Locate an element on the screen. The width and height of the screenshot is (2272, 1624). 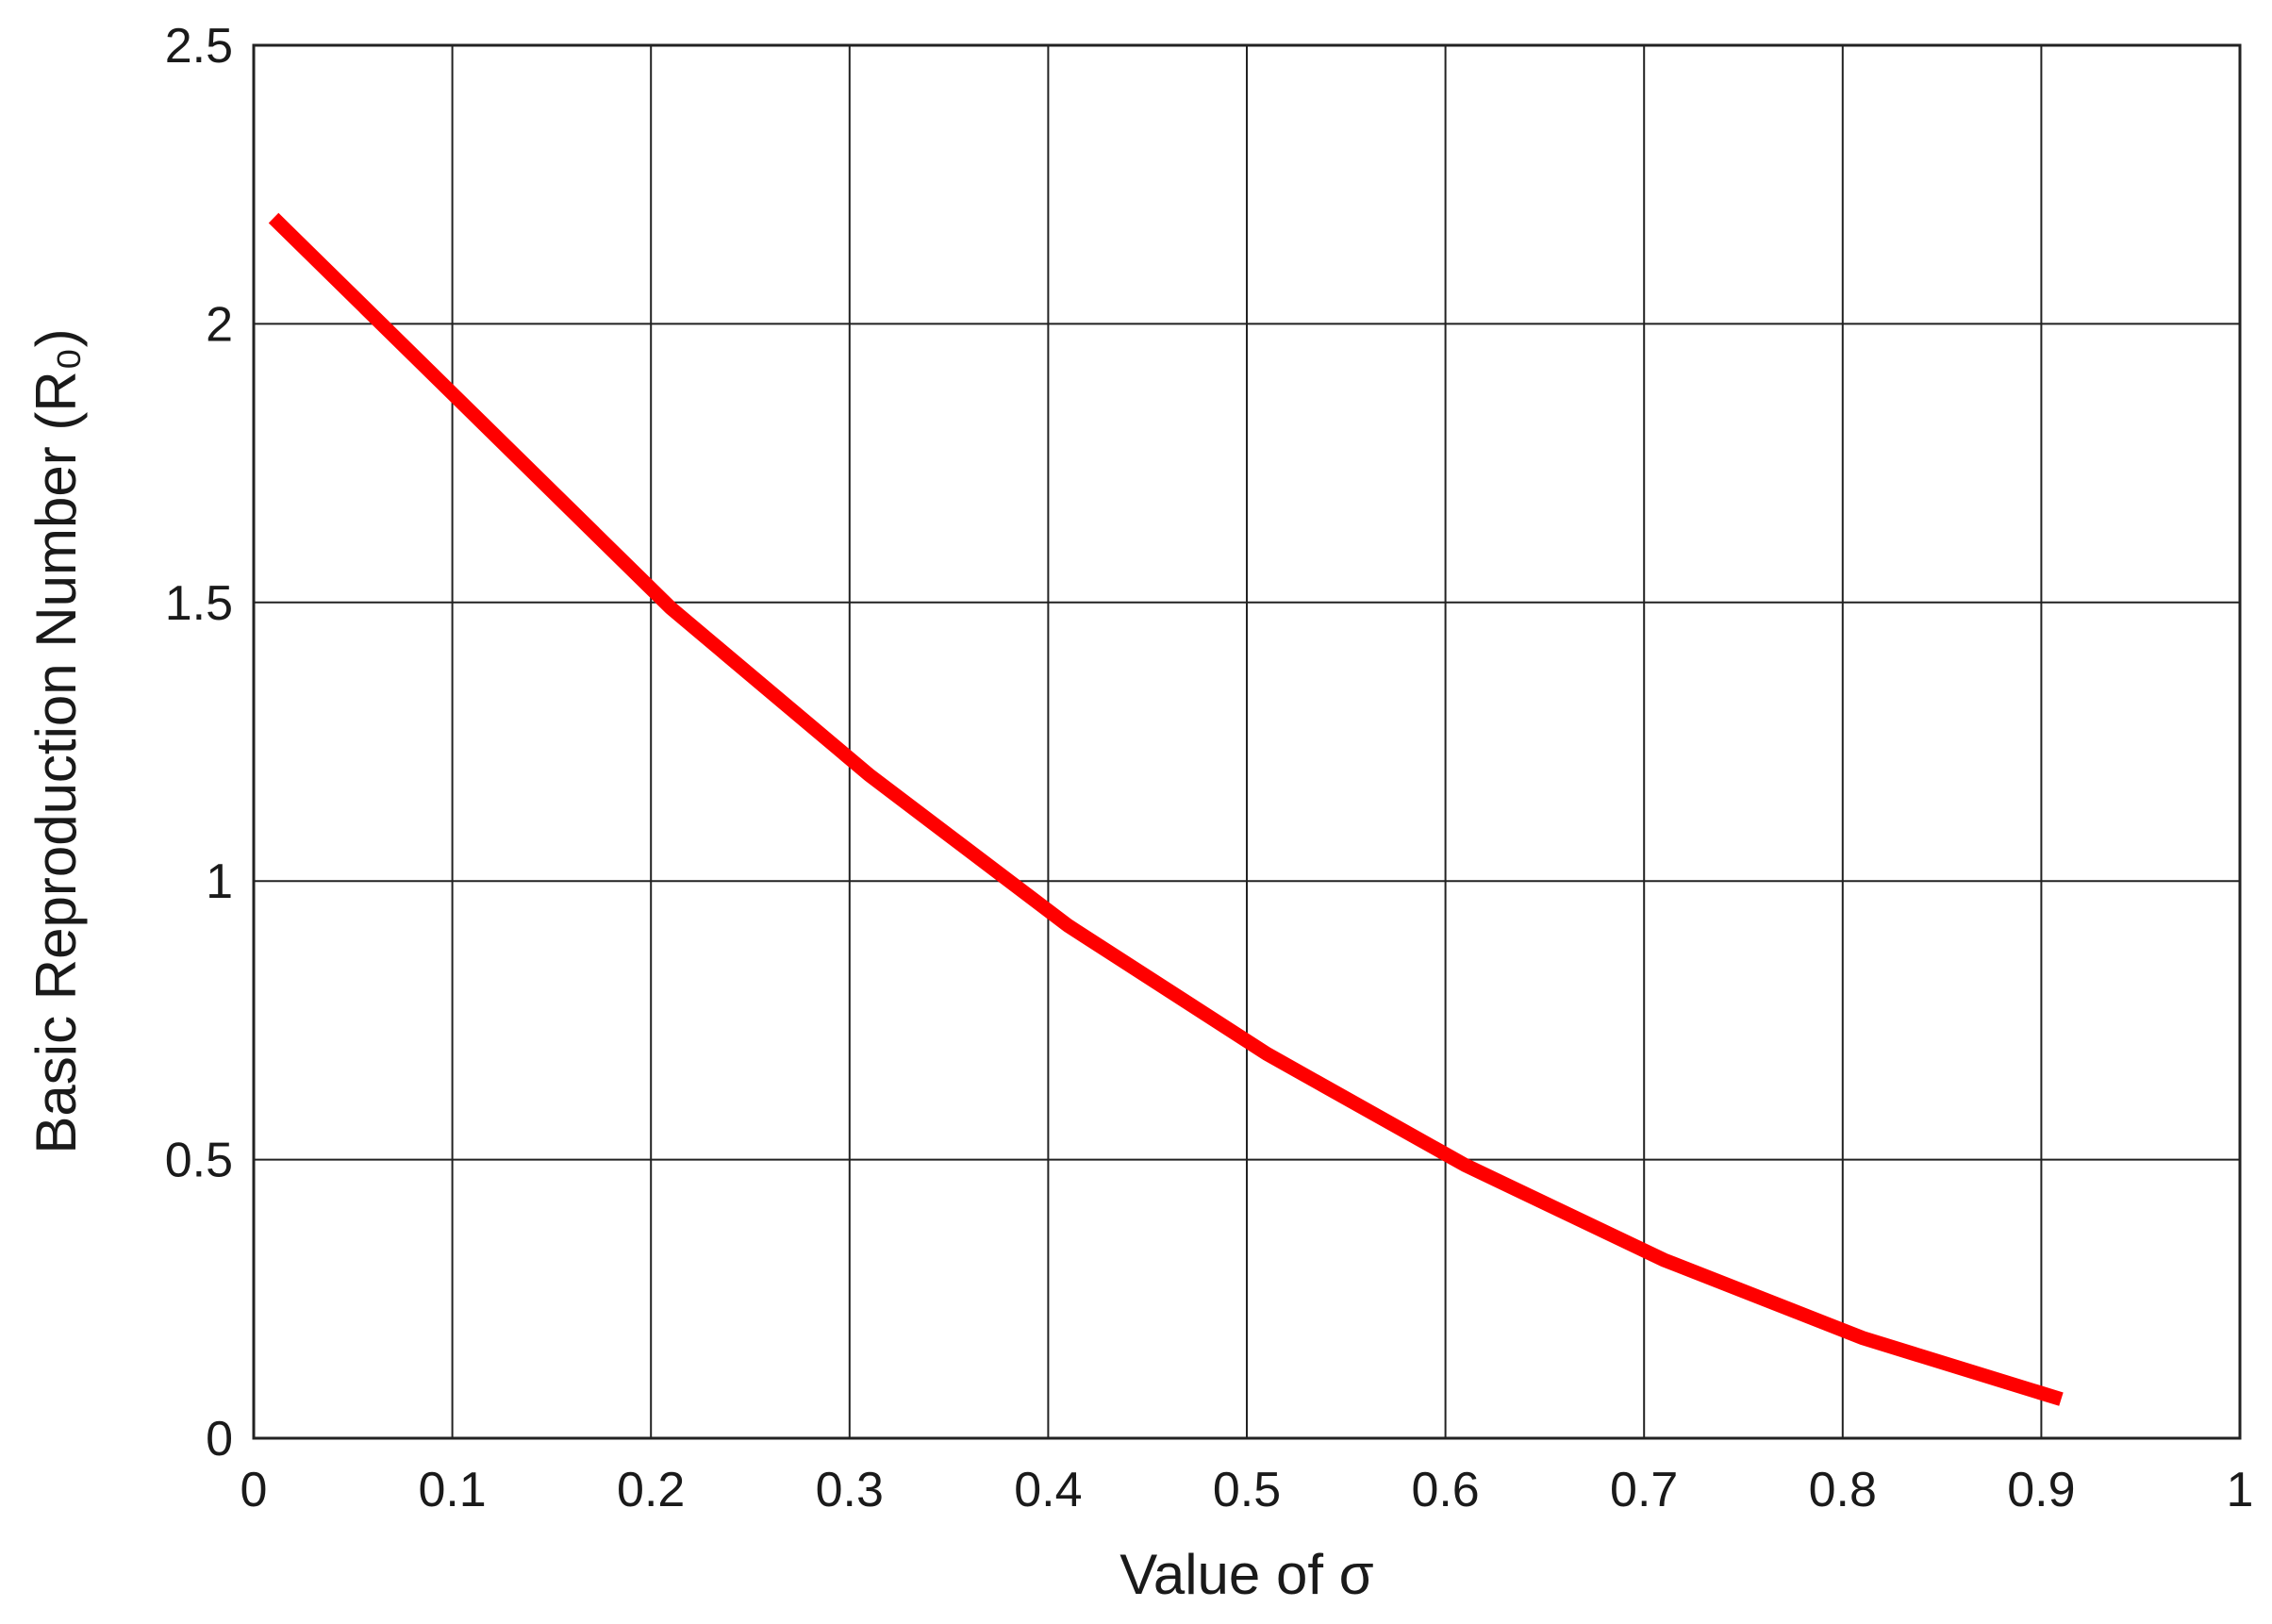
x-tick-label: 0.8 is located at coordinates (1843, 1490).